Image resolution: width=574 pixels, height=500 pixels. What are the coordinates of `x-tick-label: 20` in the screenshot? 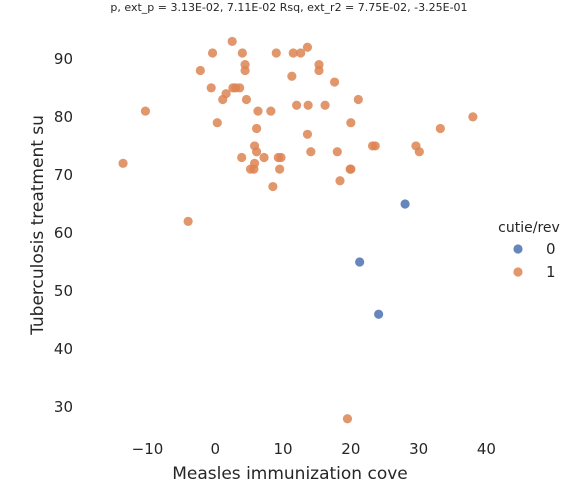 It's located at (350, 449).